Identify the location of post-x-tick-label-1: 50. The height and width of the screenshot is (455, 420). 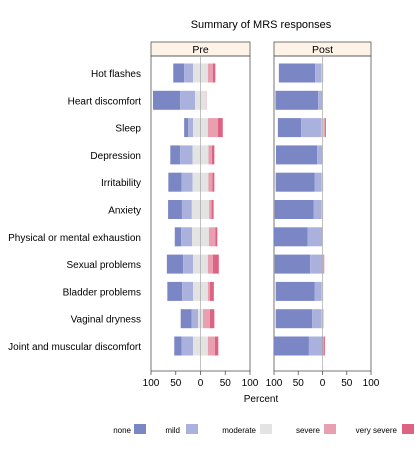
(299, 383).